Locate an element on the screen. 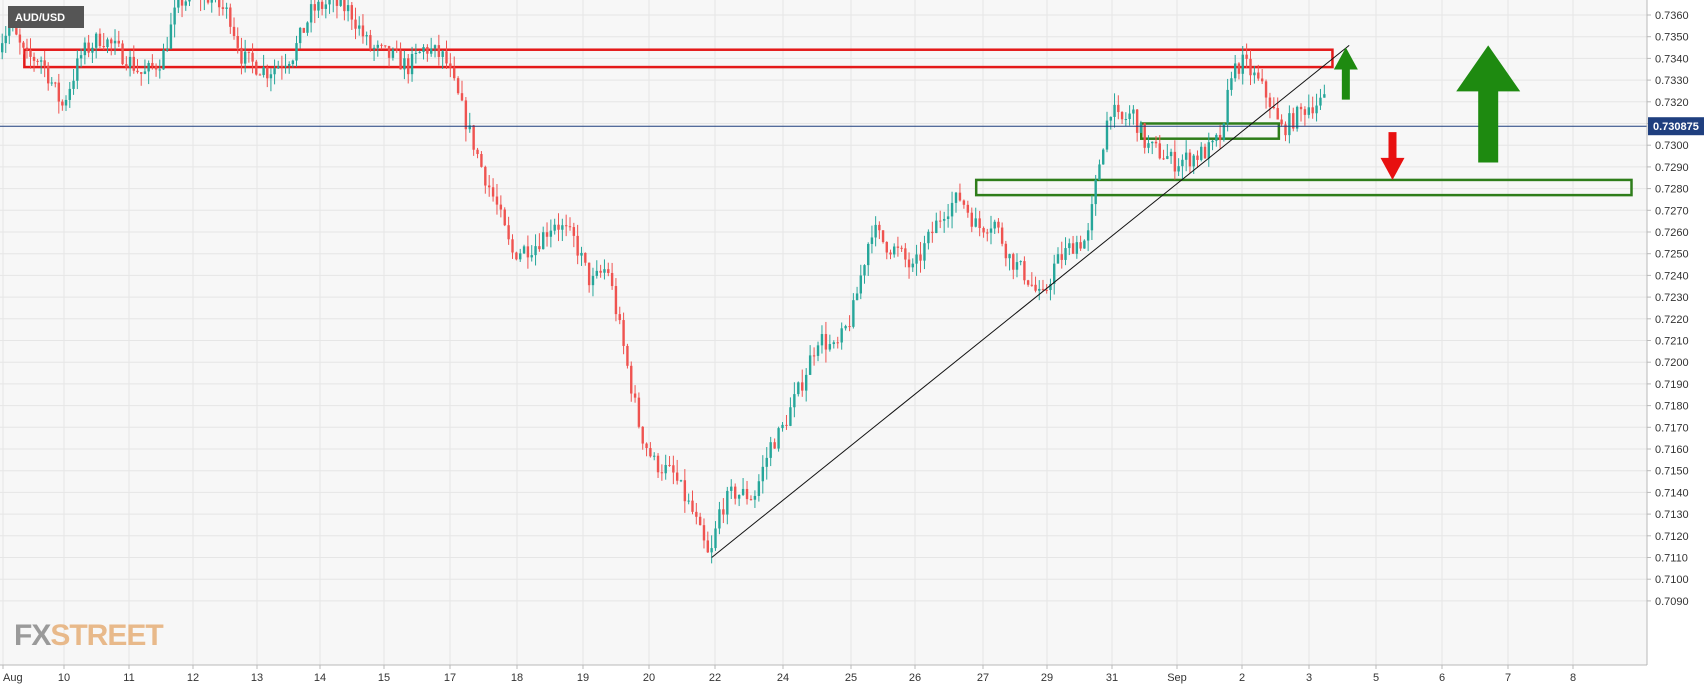  x-tick-label: 27 is located at coordinates (983, 678).